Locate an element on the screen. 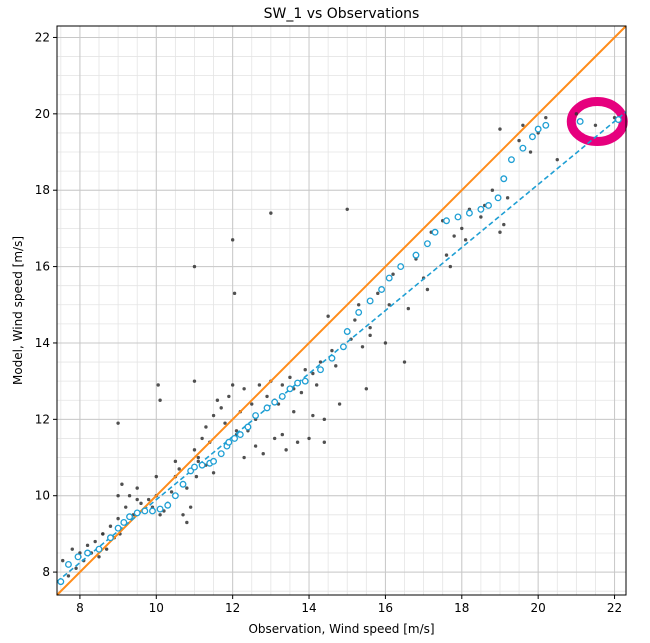 This screenshot has width=650, height=643. x-tick-label: 16 is located at coordinates (385, 608).